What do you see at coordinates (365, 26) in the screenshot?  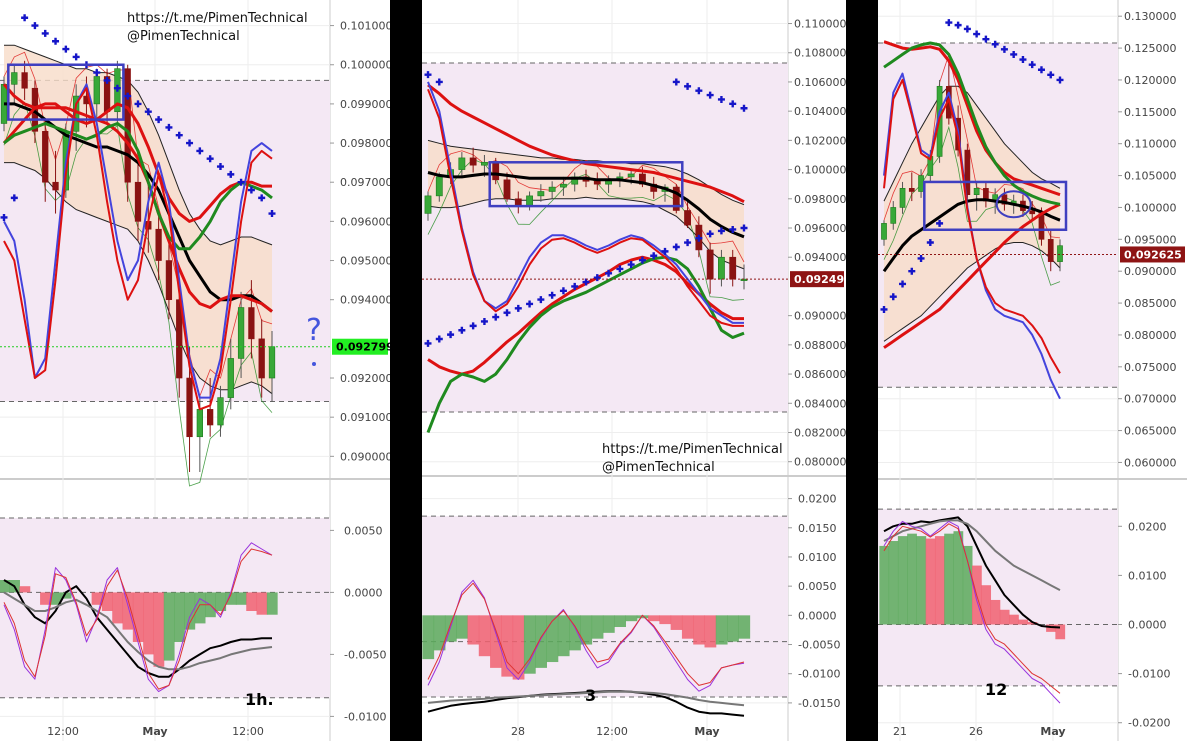 I see `price-tick-label: 0.101000` at bounding box center [365, 26].